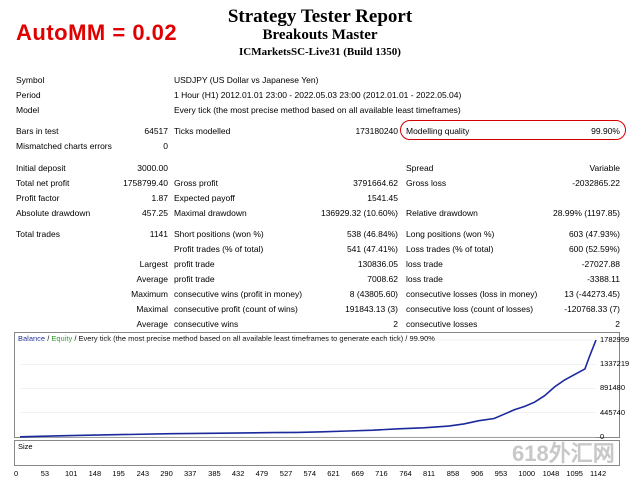  I want to click on maximal-drawdown-label: Maximal drawdown, so click(210, 213).